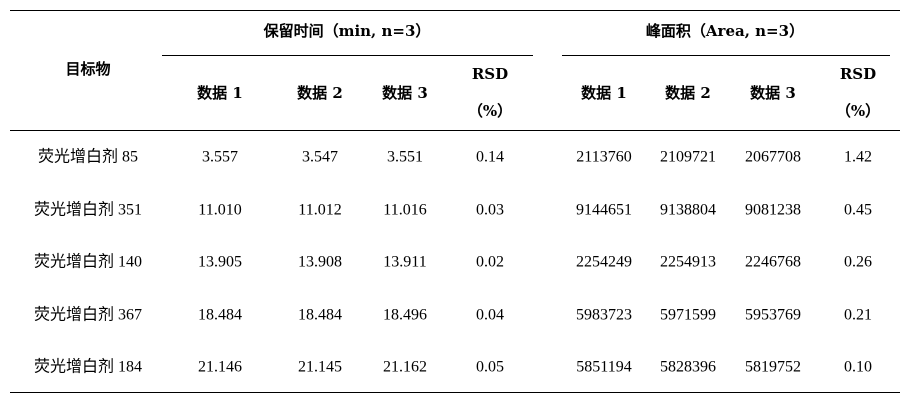  What do you see at coordinates (320, 262) in the screenshot?
I see `cell: 13.908` at bounding box center [320, 262].